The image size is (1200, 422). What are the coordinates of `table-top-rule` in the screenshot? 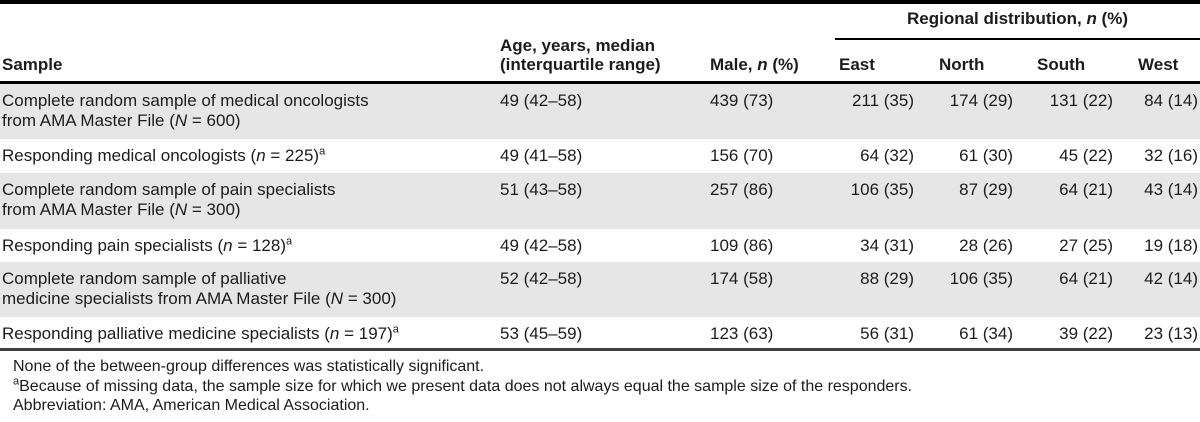 It's located at (600, 2).